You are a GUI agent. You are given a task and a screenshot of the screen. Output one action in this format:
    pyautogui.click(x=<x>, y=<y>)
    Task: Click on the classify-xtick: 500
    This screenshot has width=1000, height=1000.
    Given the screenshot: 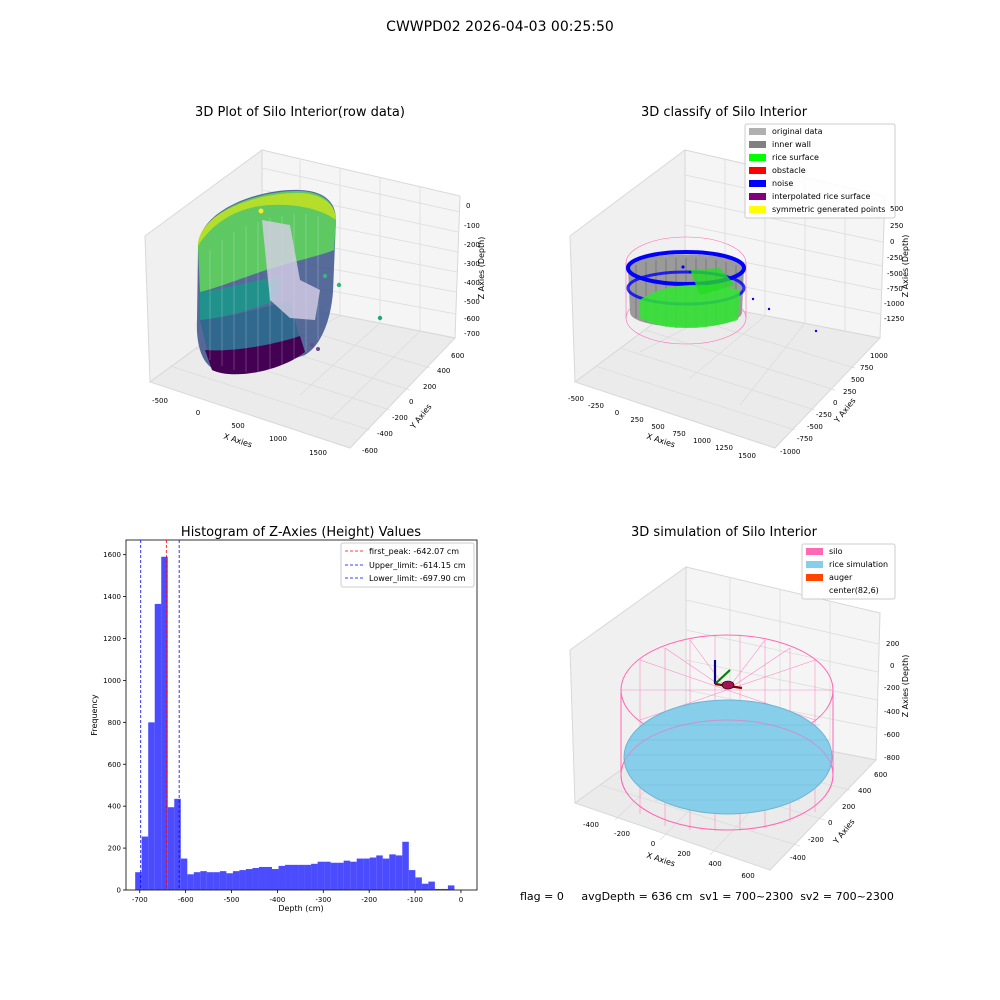 What is the action you would take?
    pyautogui.click(x=657, y=427)
    